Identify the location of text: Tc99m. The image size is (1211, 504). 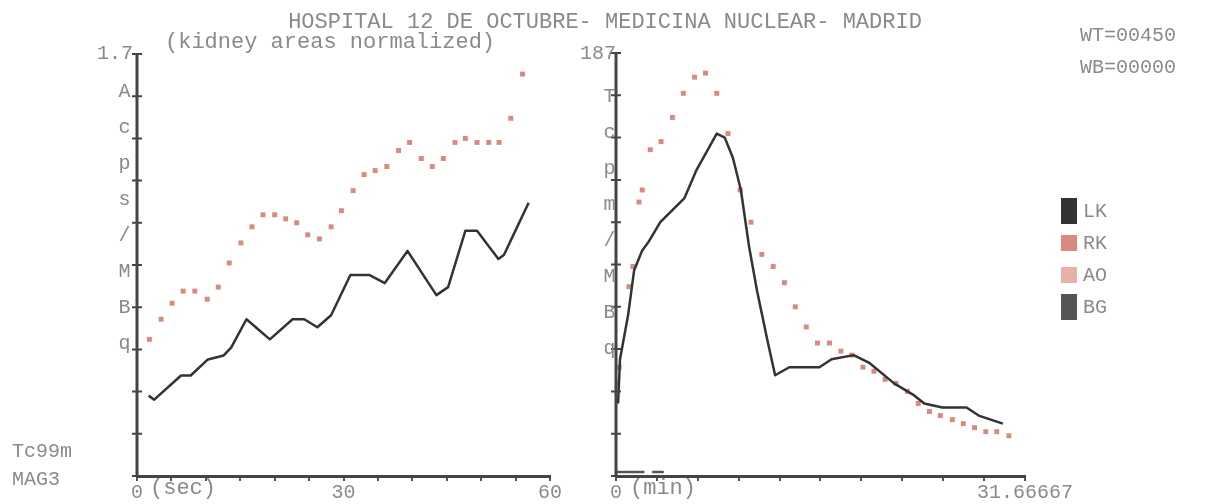
(42, 451).